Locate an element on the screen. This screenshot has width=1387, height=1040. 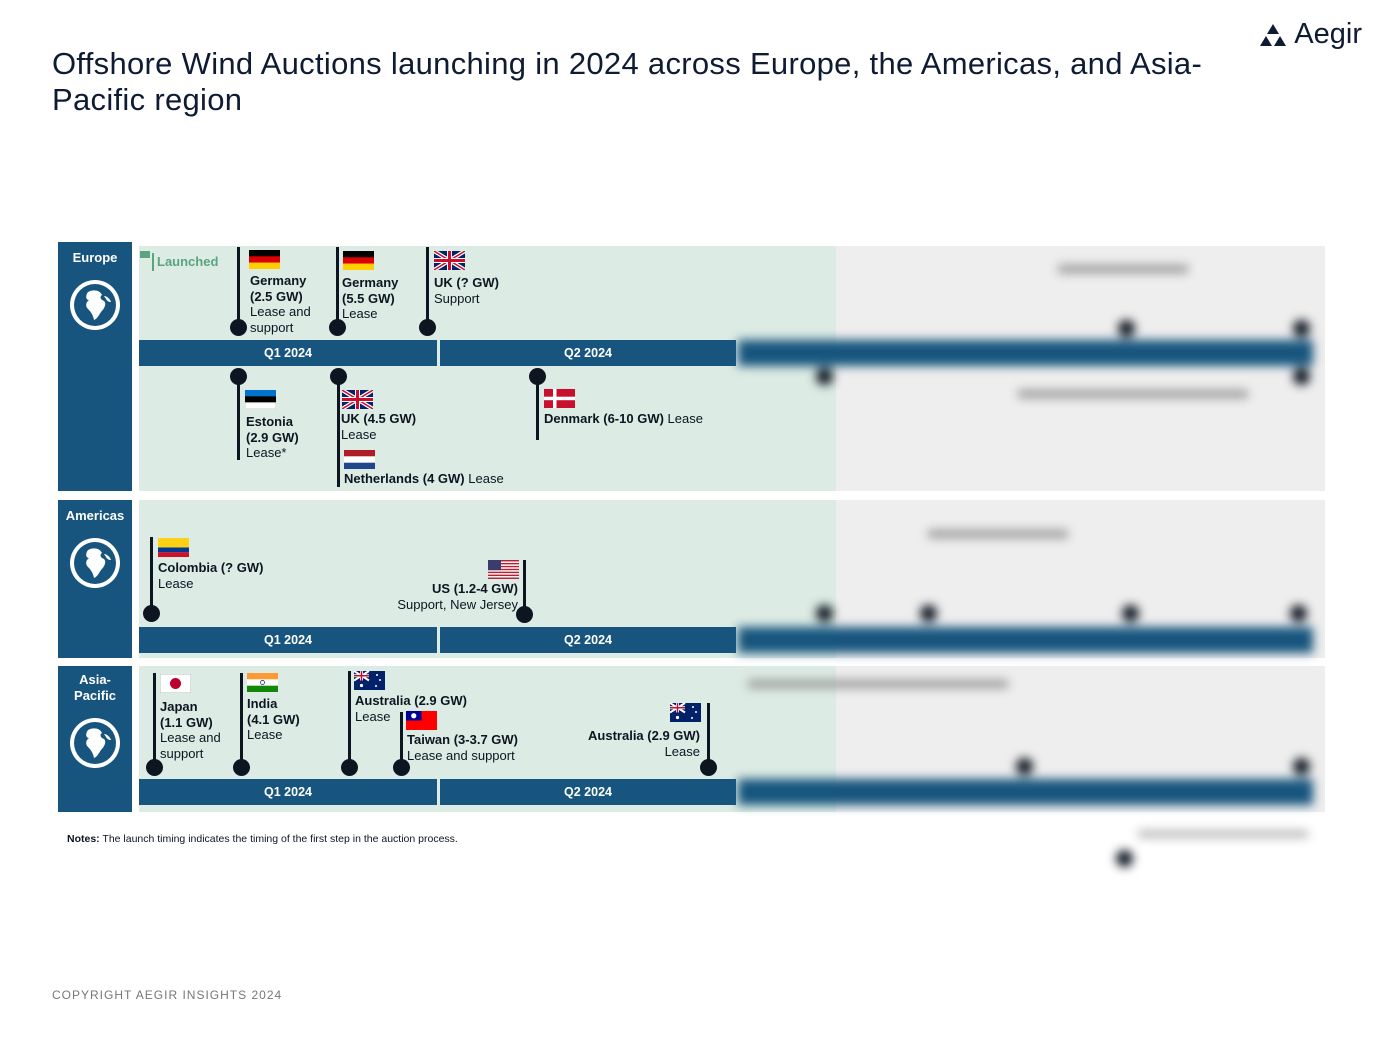
region-label: Europe is located at coordinates (95, 257).